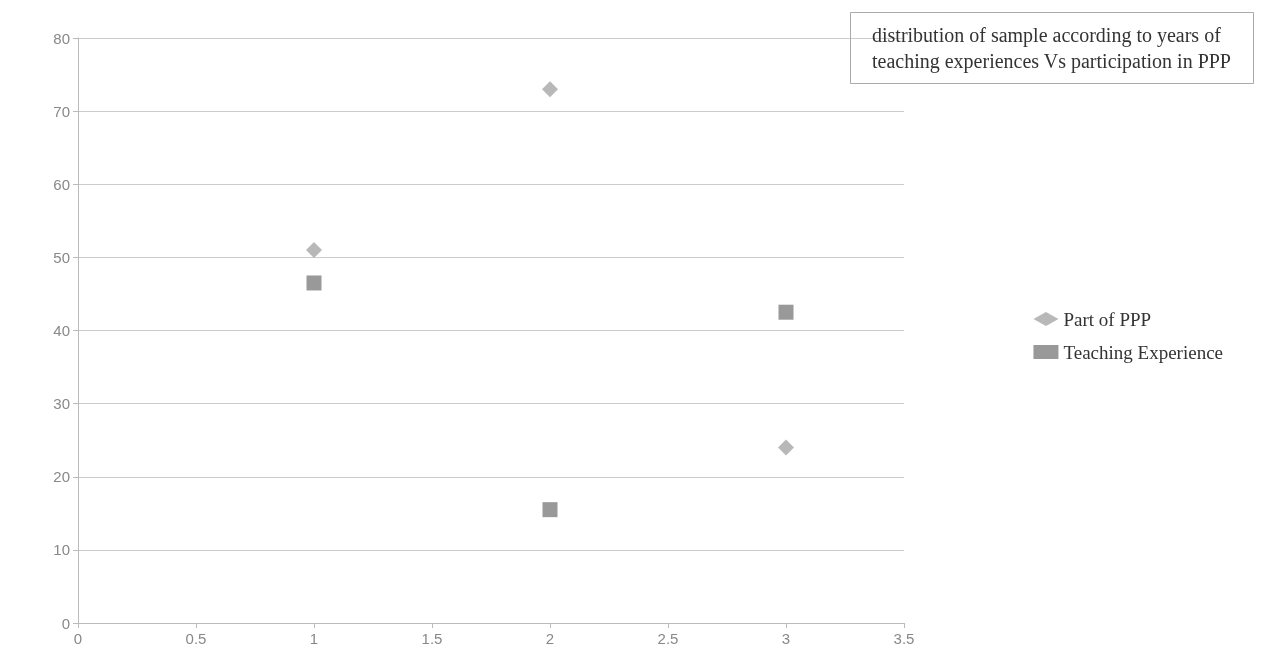 This screenshot has width=1266, height=671. I want to click on y-tick-label: 10, so click(61, 550).